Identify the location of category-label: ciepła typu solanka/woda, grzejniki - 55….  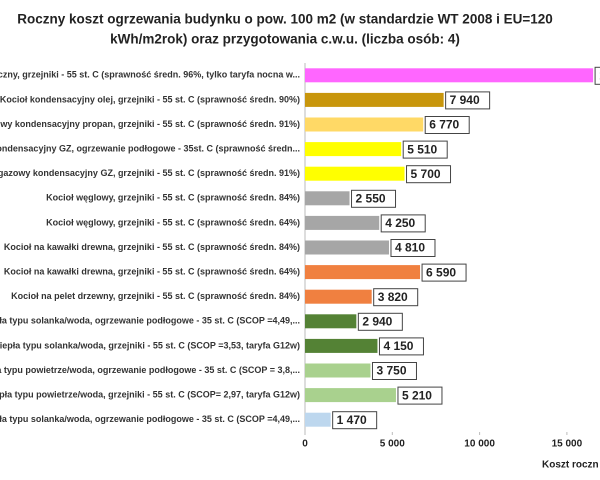
(150, 345).